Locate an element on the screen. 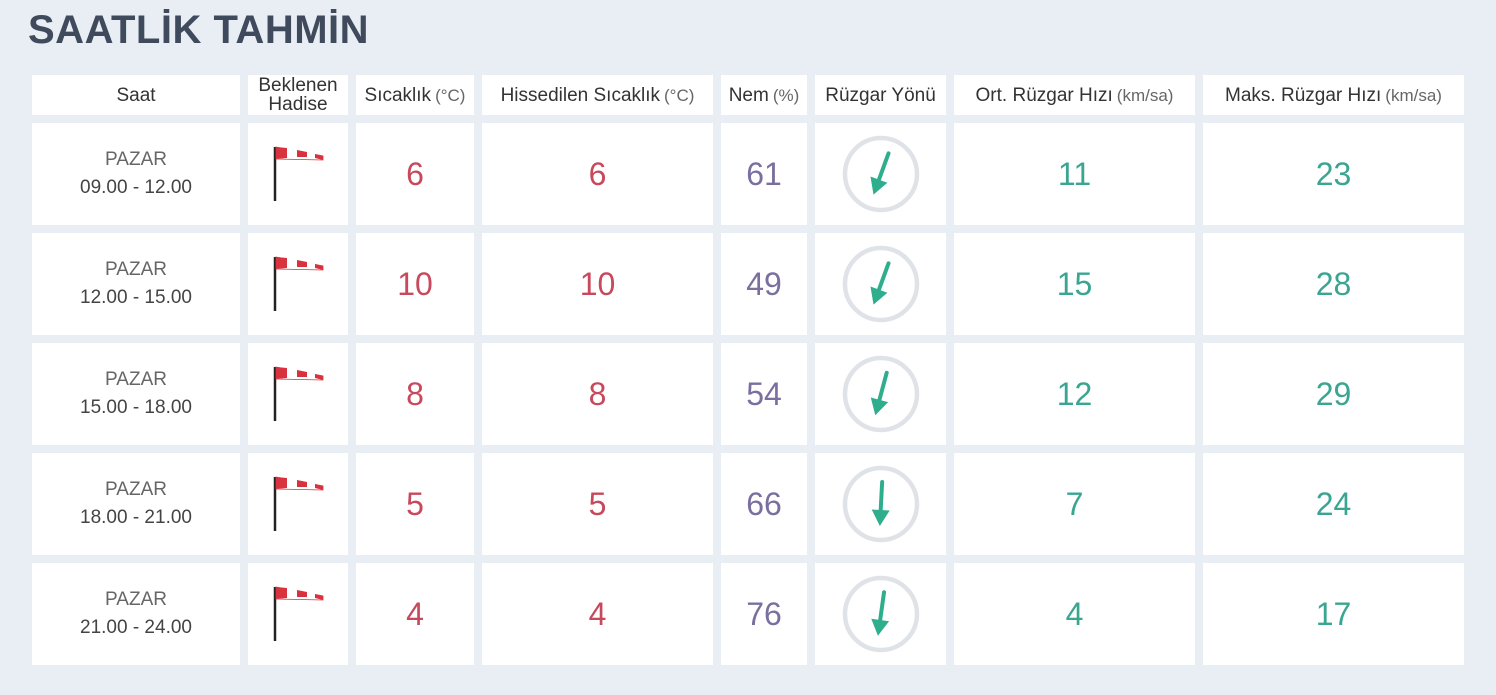 The width and height of the screenshot is (1496, 695). humidity-cell: 54 is located at coordinates (764, 394).